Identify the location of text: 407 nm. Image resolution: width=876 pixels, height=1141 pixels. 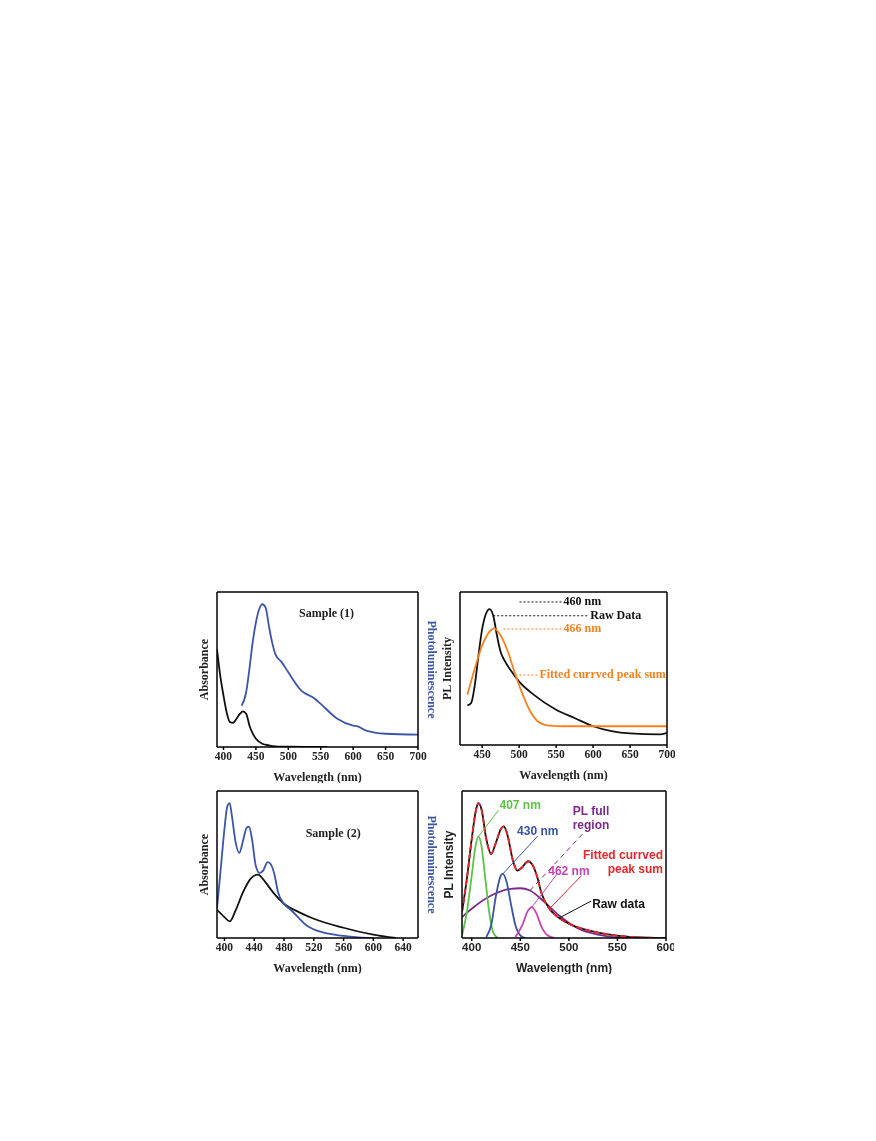
(520, 805).